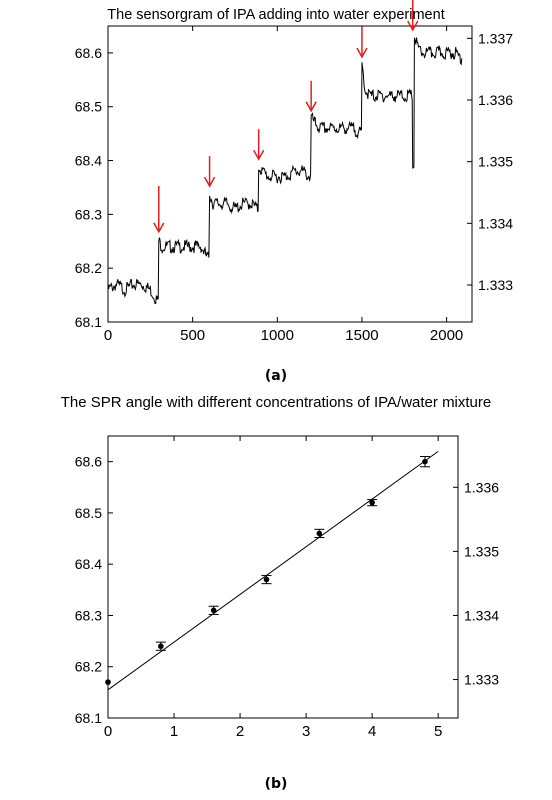 Image resolution: width=552 pixels, height=800 pixels. Describe the element at coordinates (438, 731) in the screenshot. I see `x-tick-label: 5` at that location.